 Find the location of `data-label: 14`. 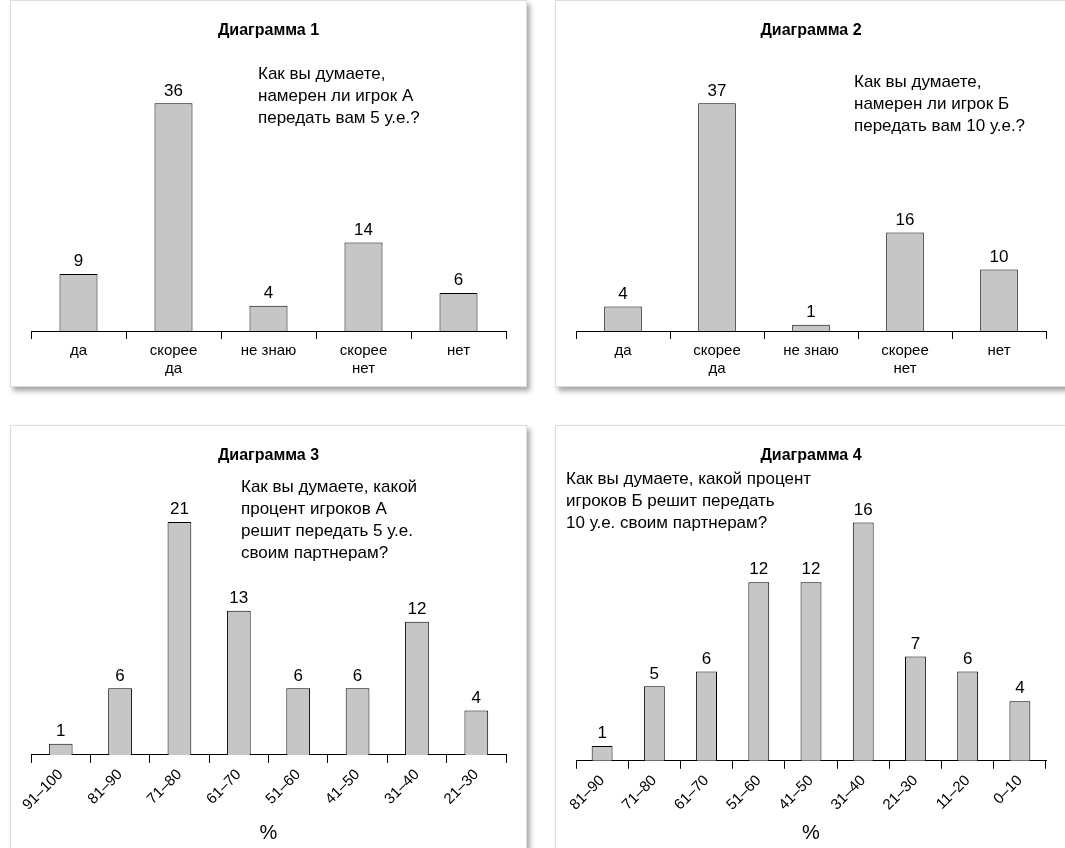

data-label: 14 is located at coordinates (363, 229).